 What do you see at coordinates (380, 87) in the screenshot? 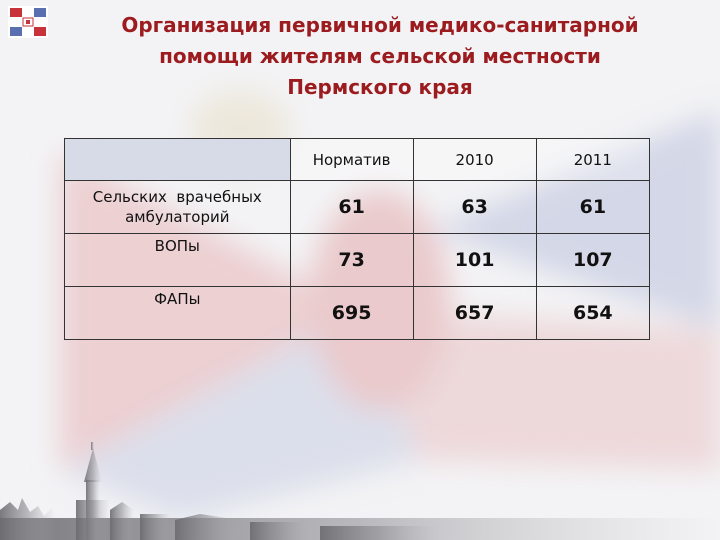
I see `title-line-3: Пермского края` at bounding box center [380, 87].